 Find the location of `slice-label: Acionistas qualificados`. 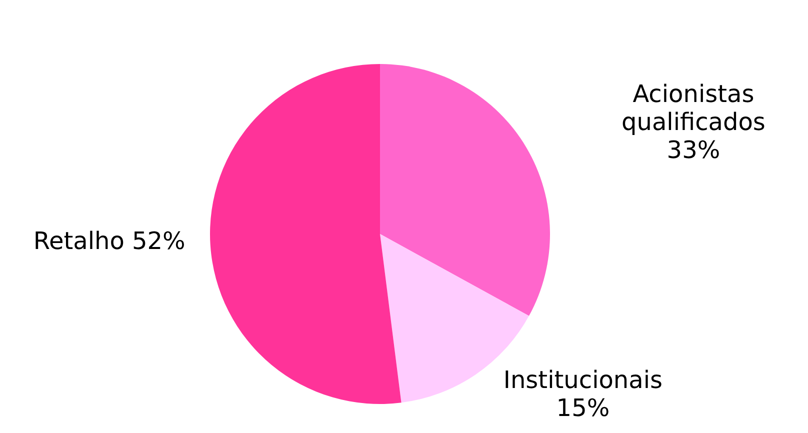

slice-label: Acionistas qualificados is located at coordinates (694, 108).